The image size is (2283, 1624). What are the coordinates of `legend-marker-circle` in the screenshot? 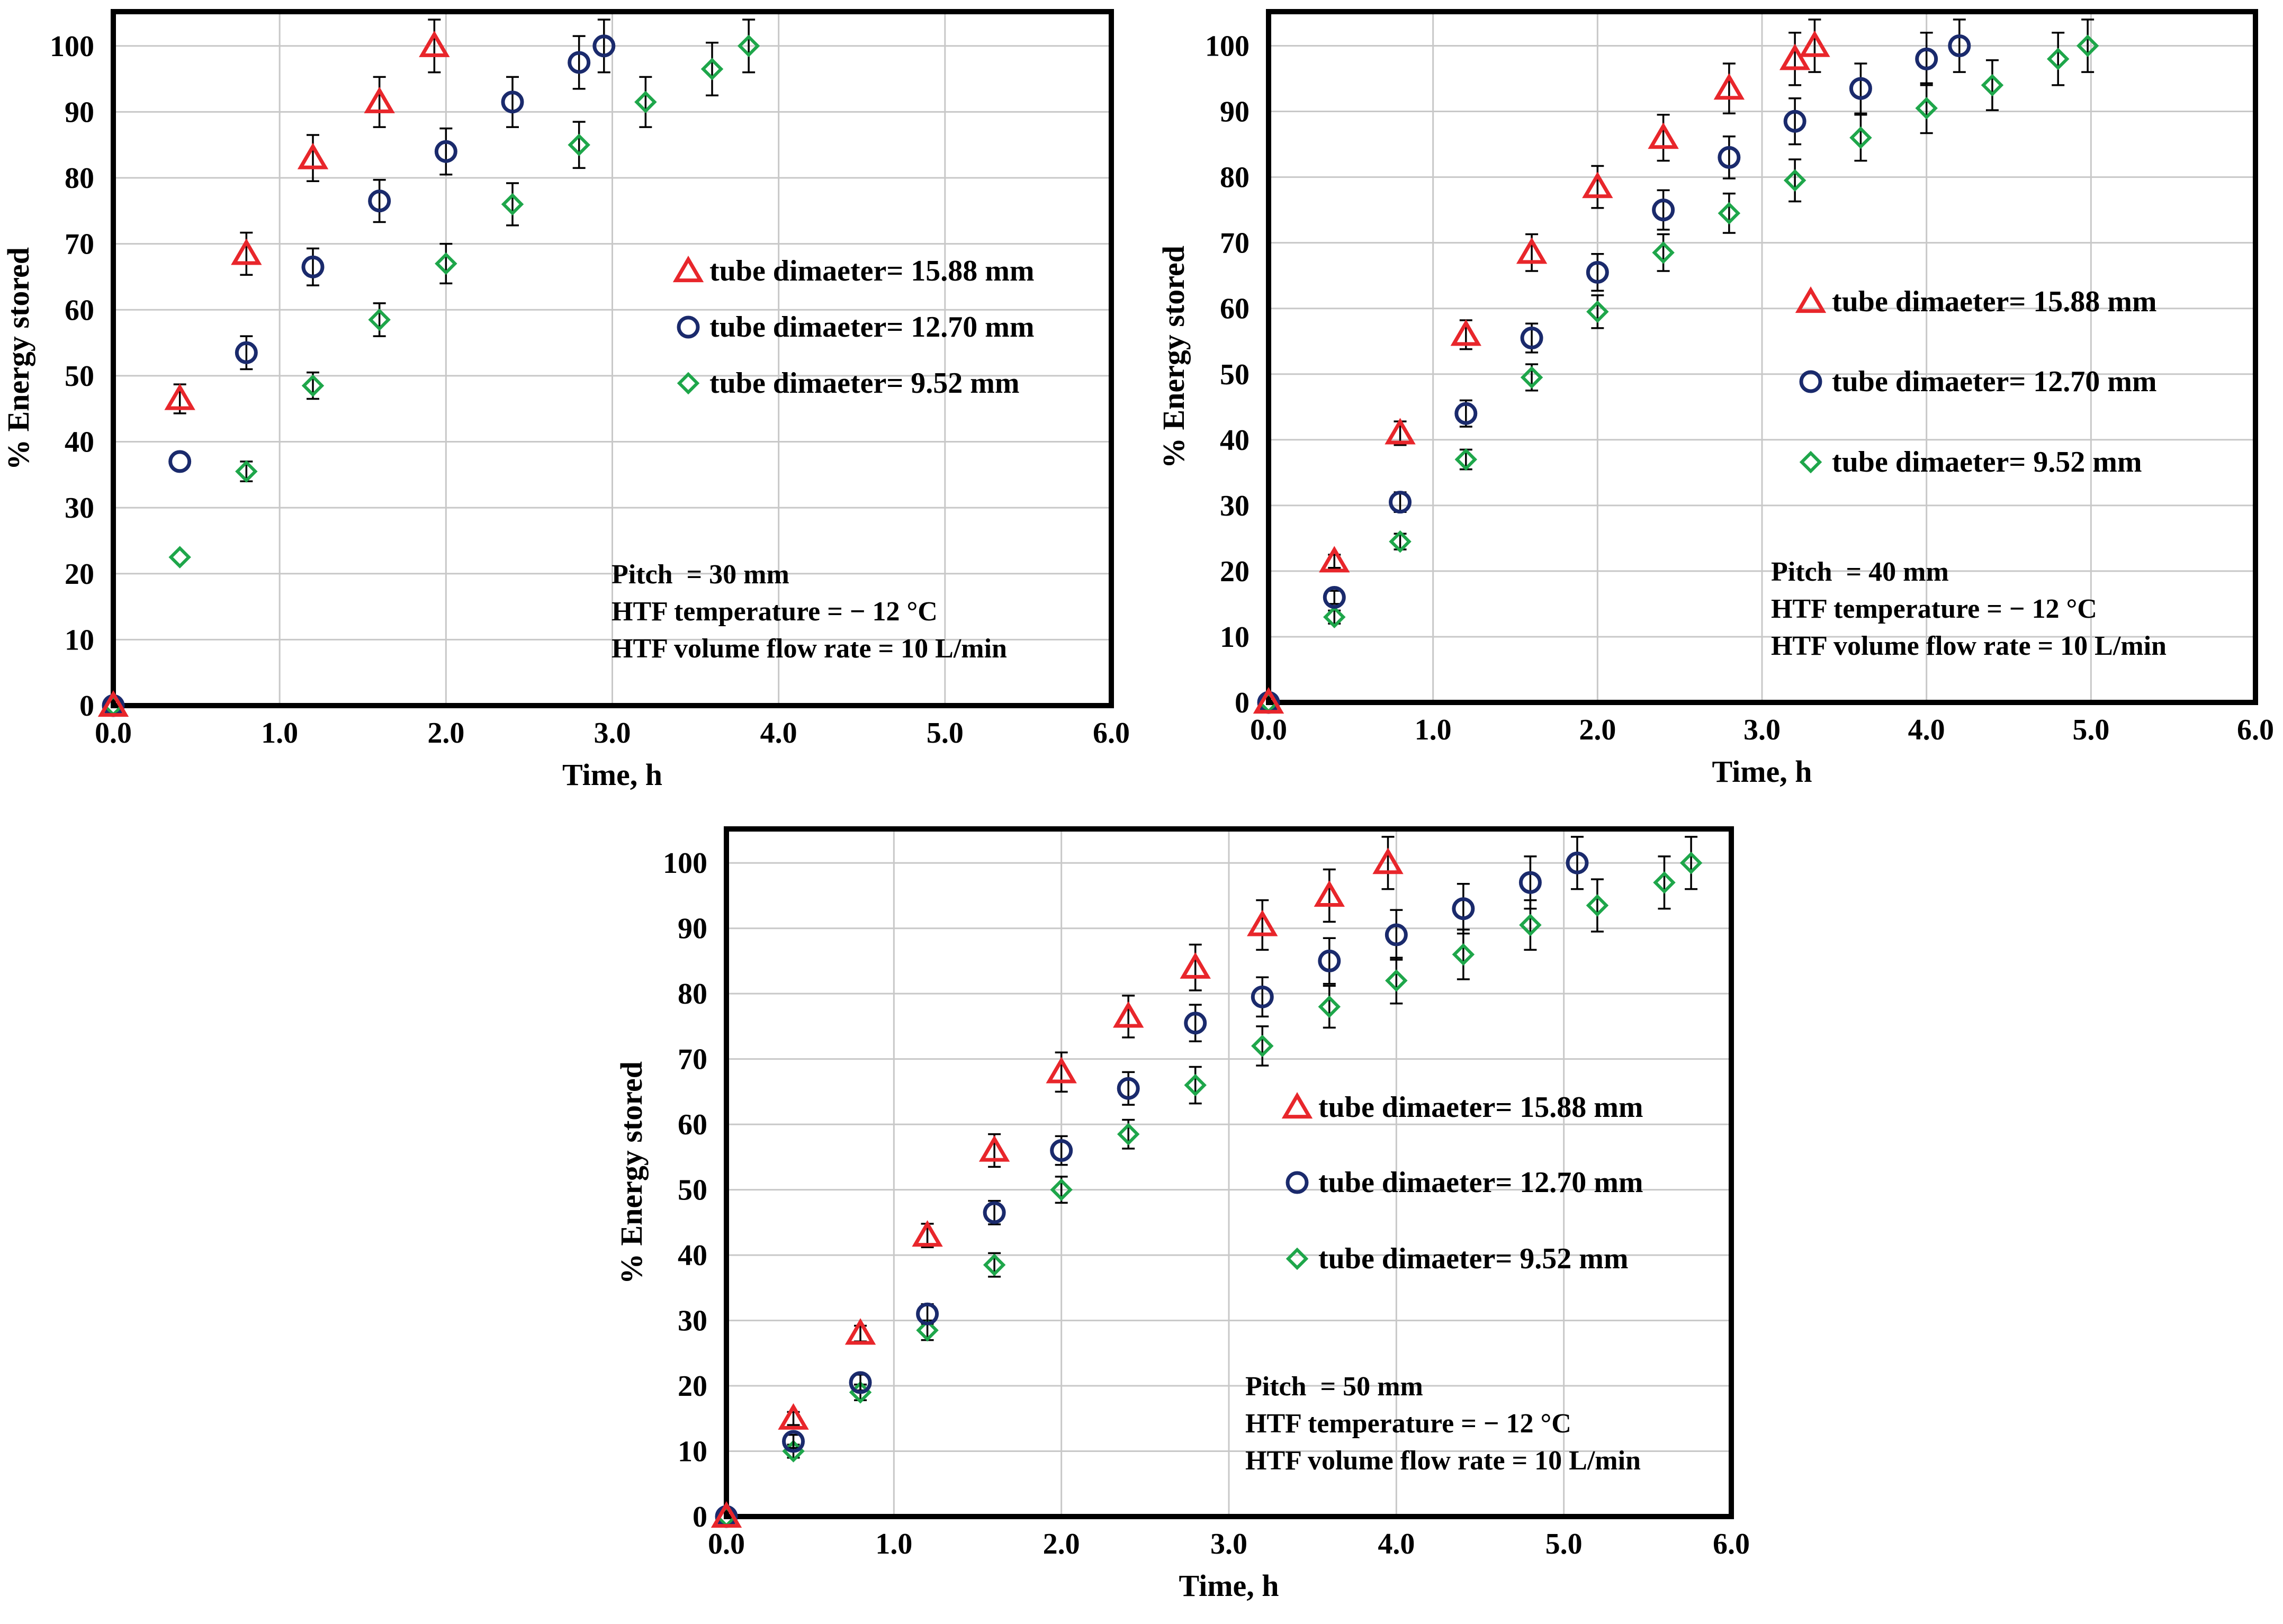 It's located at (1298, 1182).